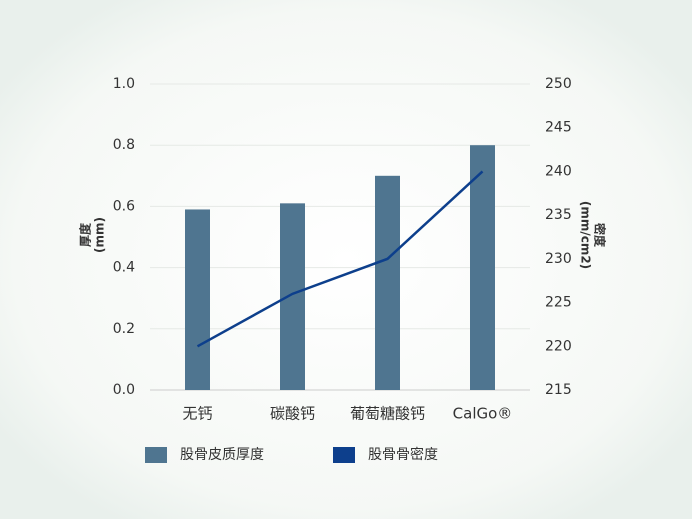 This screenshot has height=519, width=692. Describe the element at coordinates (558, 128) in the screenshot. I see `y2-tick-label: 245` at that location.